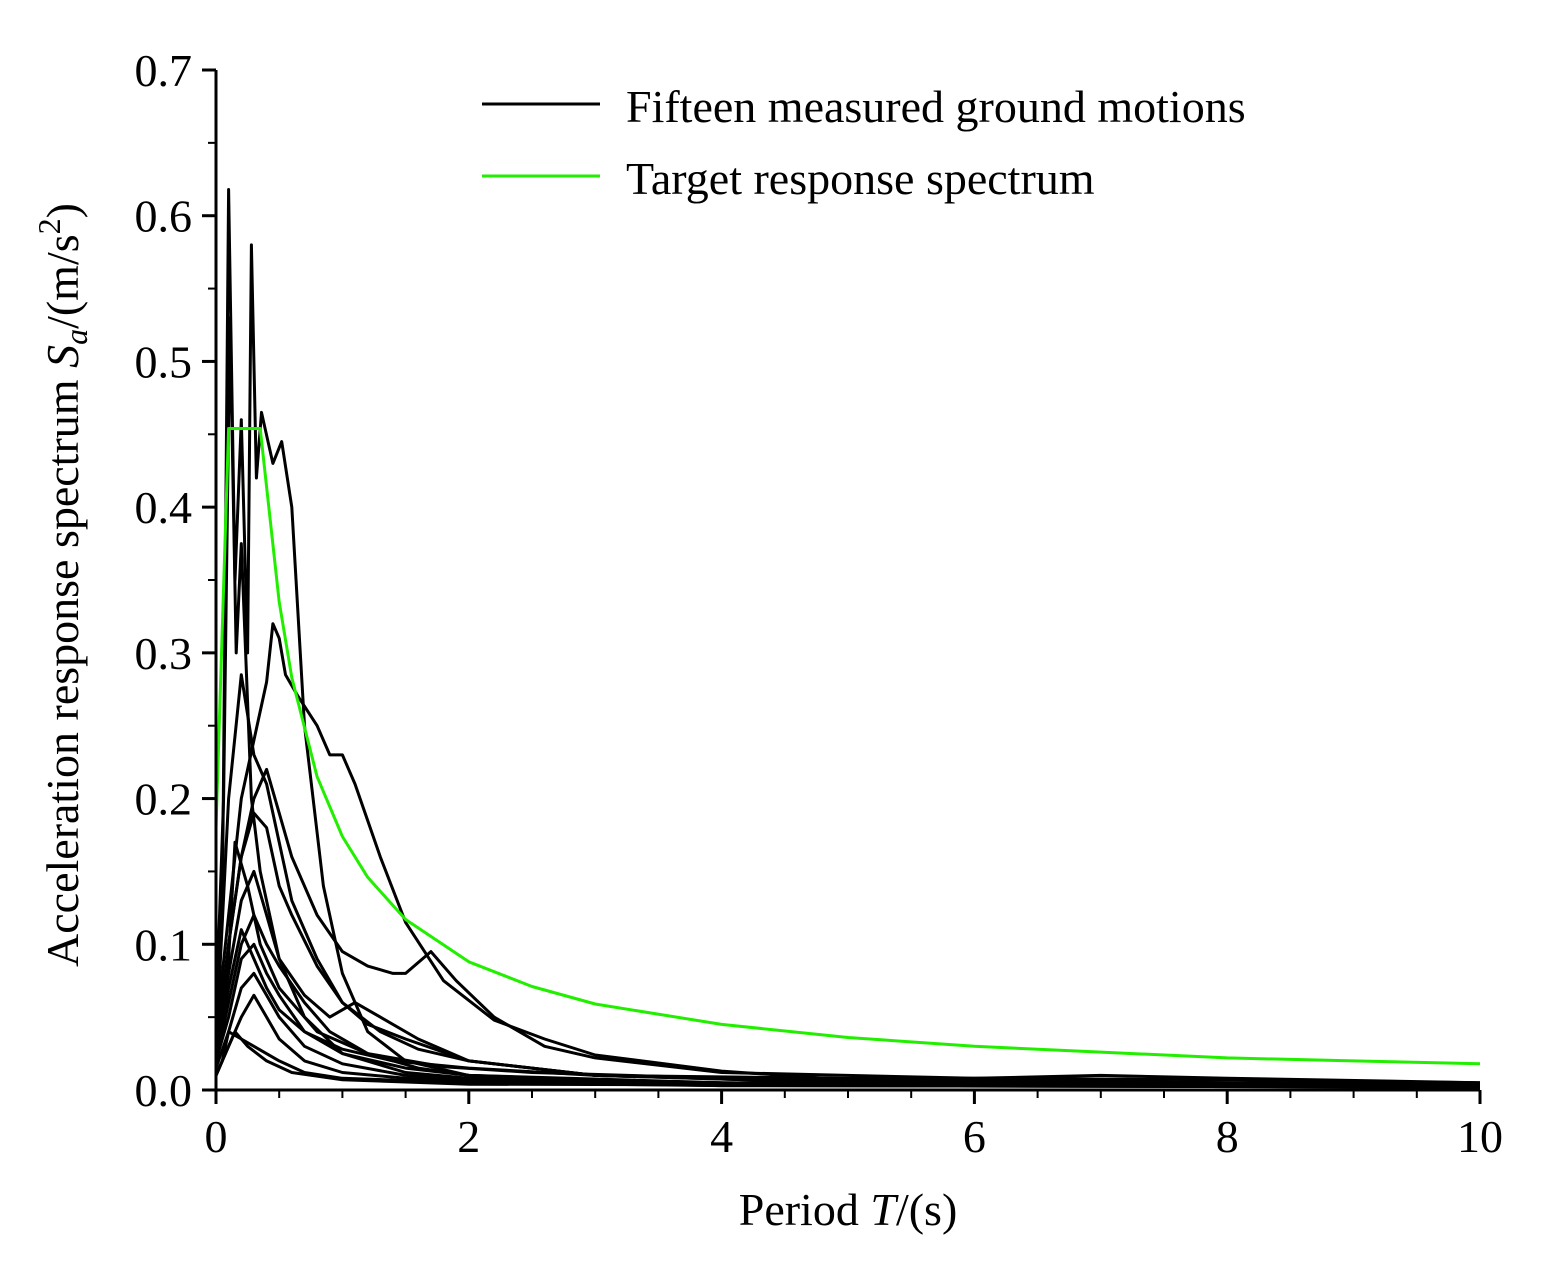 This screenshot has width=1545, height=1279. Describe the element at coordinates (164, 216) in the screenshot. I see `y-tick-label: 0.6` at that location.